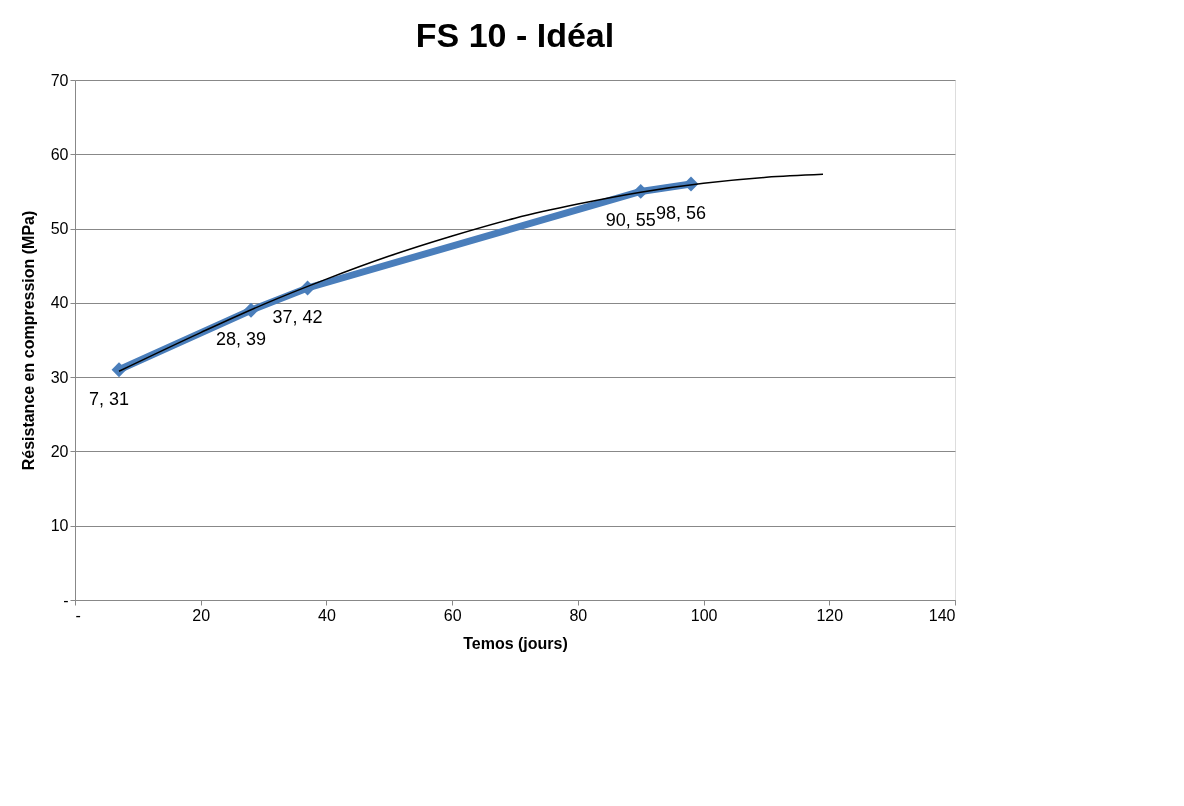 The height and width of the screenshot is (806, 1184). I want to click on y-tick-label: 60, so click(59, 154).